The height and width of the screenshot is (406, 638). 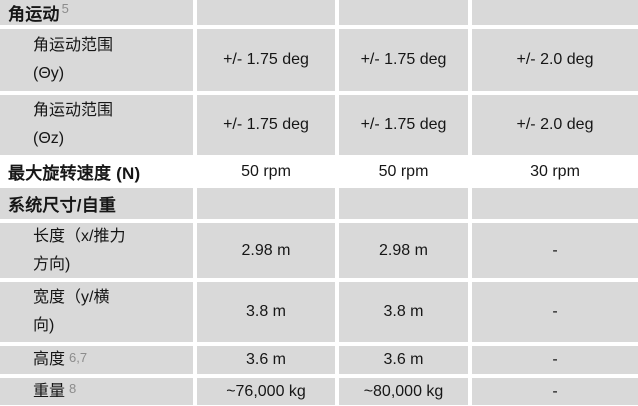 I want to click on section-label-cell: 系统尺寸/自重, so click(x=96, y=203).